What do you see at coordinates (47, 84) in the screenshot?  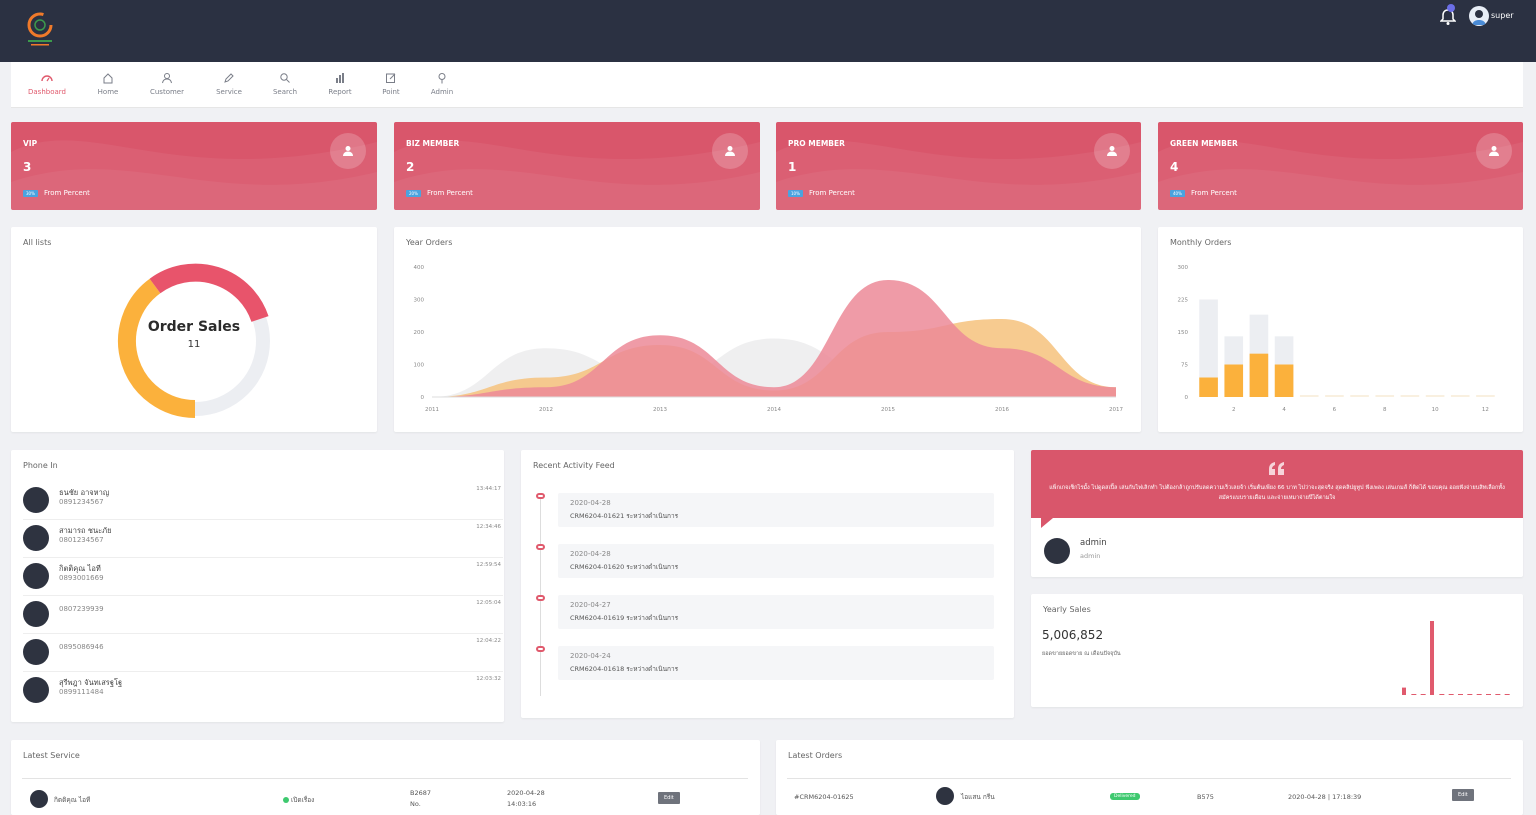 I see `nav-dashboard: Dashboard` at bounding box center [47, 84].